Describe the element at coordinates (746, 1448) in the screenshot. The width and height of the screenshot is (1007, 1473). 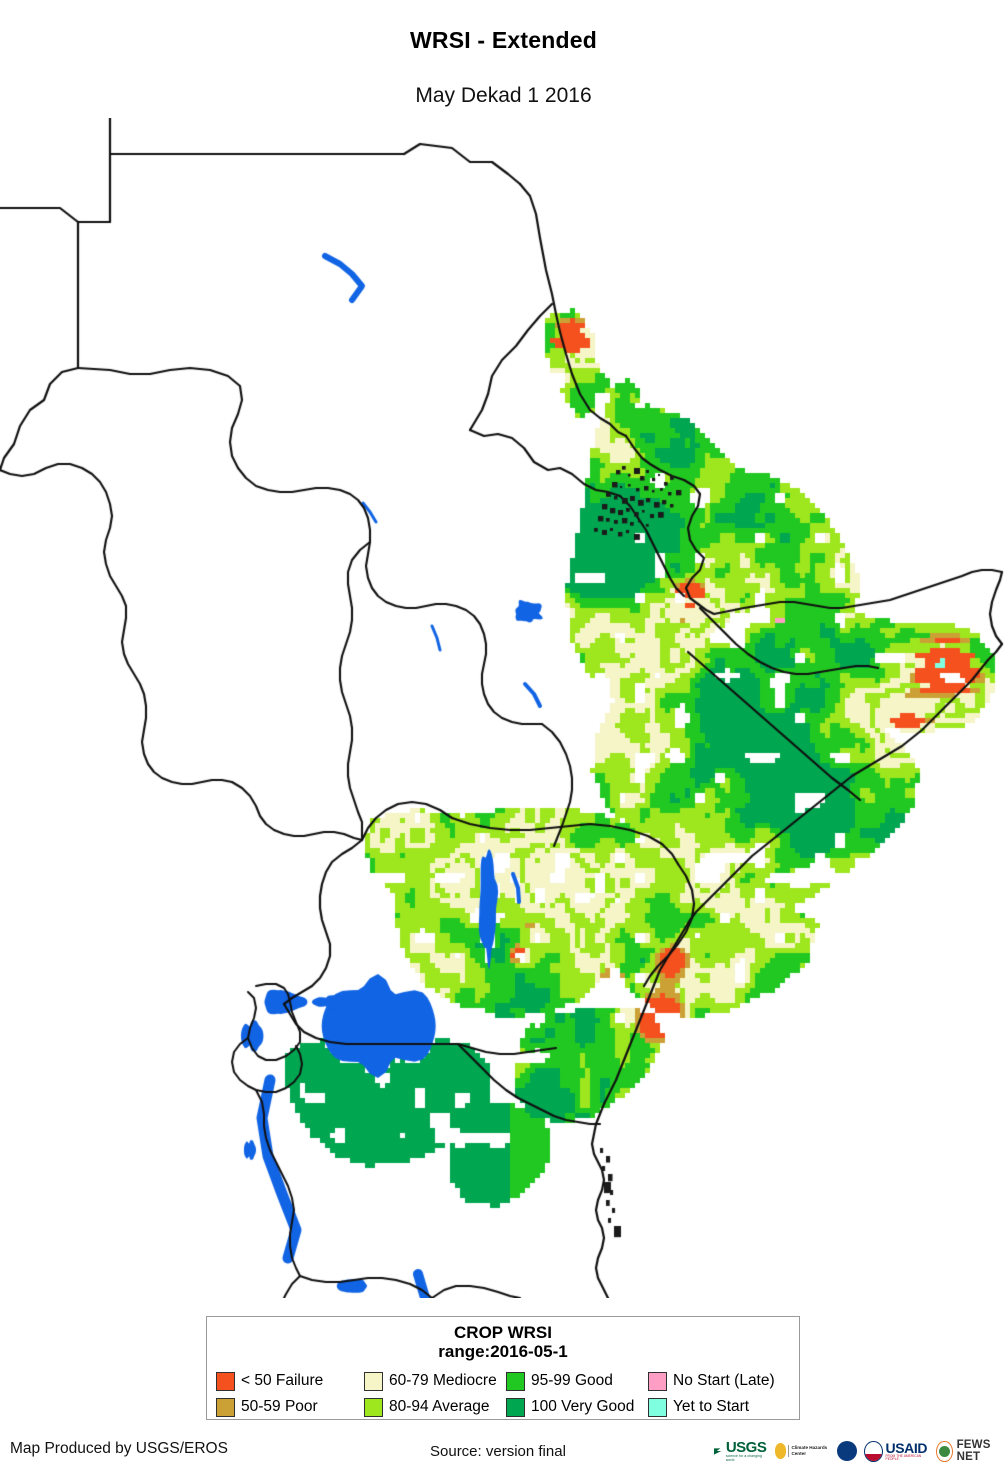
I see `usgs-logo-text: USGS` at that location.